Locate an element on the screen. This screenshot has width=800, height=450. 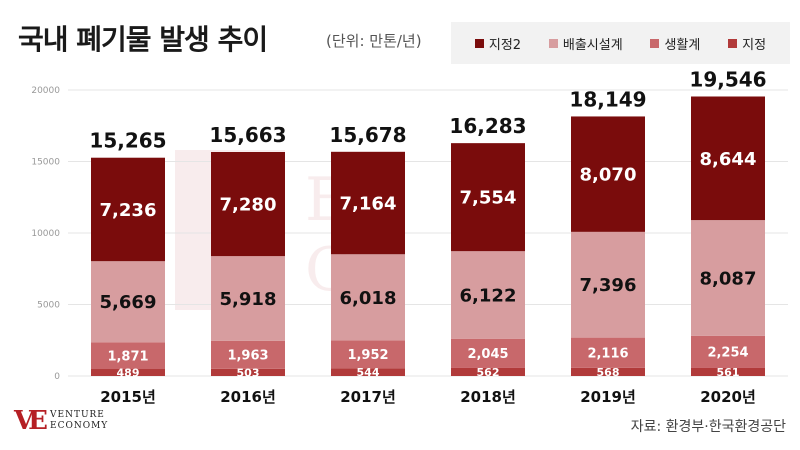
data-label-jijeong-3: 562 is located at coordinates (488, 372).